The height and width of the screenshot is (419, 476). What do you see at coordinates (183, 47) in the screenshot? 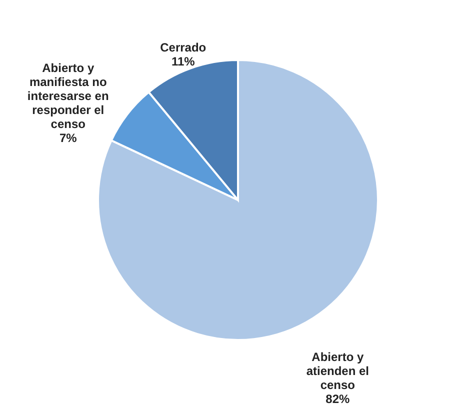
I see `slice-label: Cerrado` at bounding box center [183, 47].